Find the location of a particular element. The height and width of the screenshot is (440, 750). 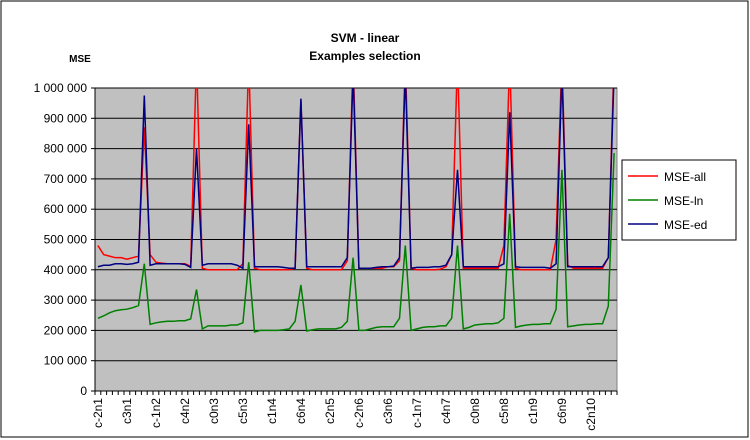

y-tick-label: 400 000 is located at coordinates (66, 270).